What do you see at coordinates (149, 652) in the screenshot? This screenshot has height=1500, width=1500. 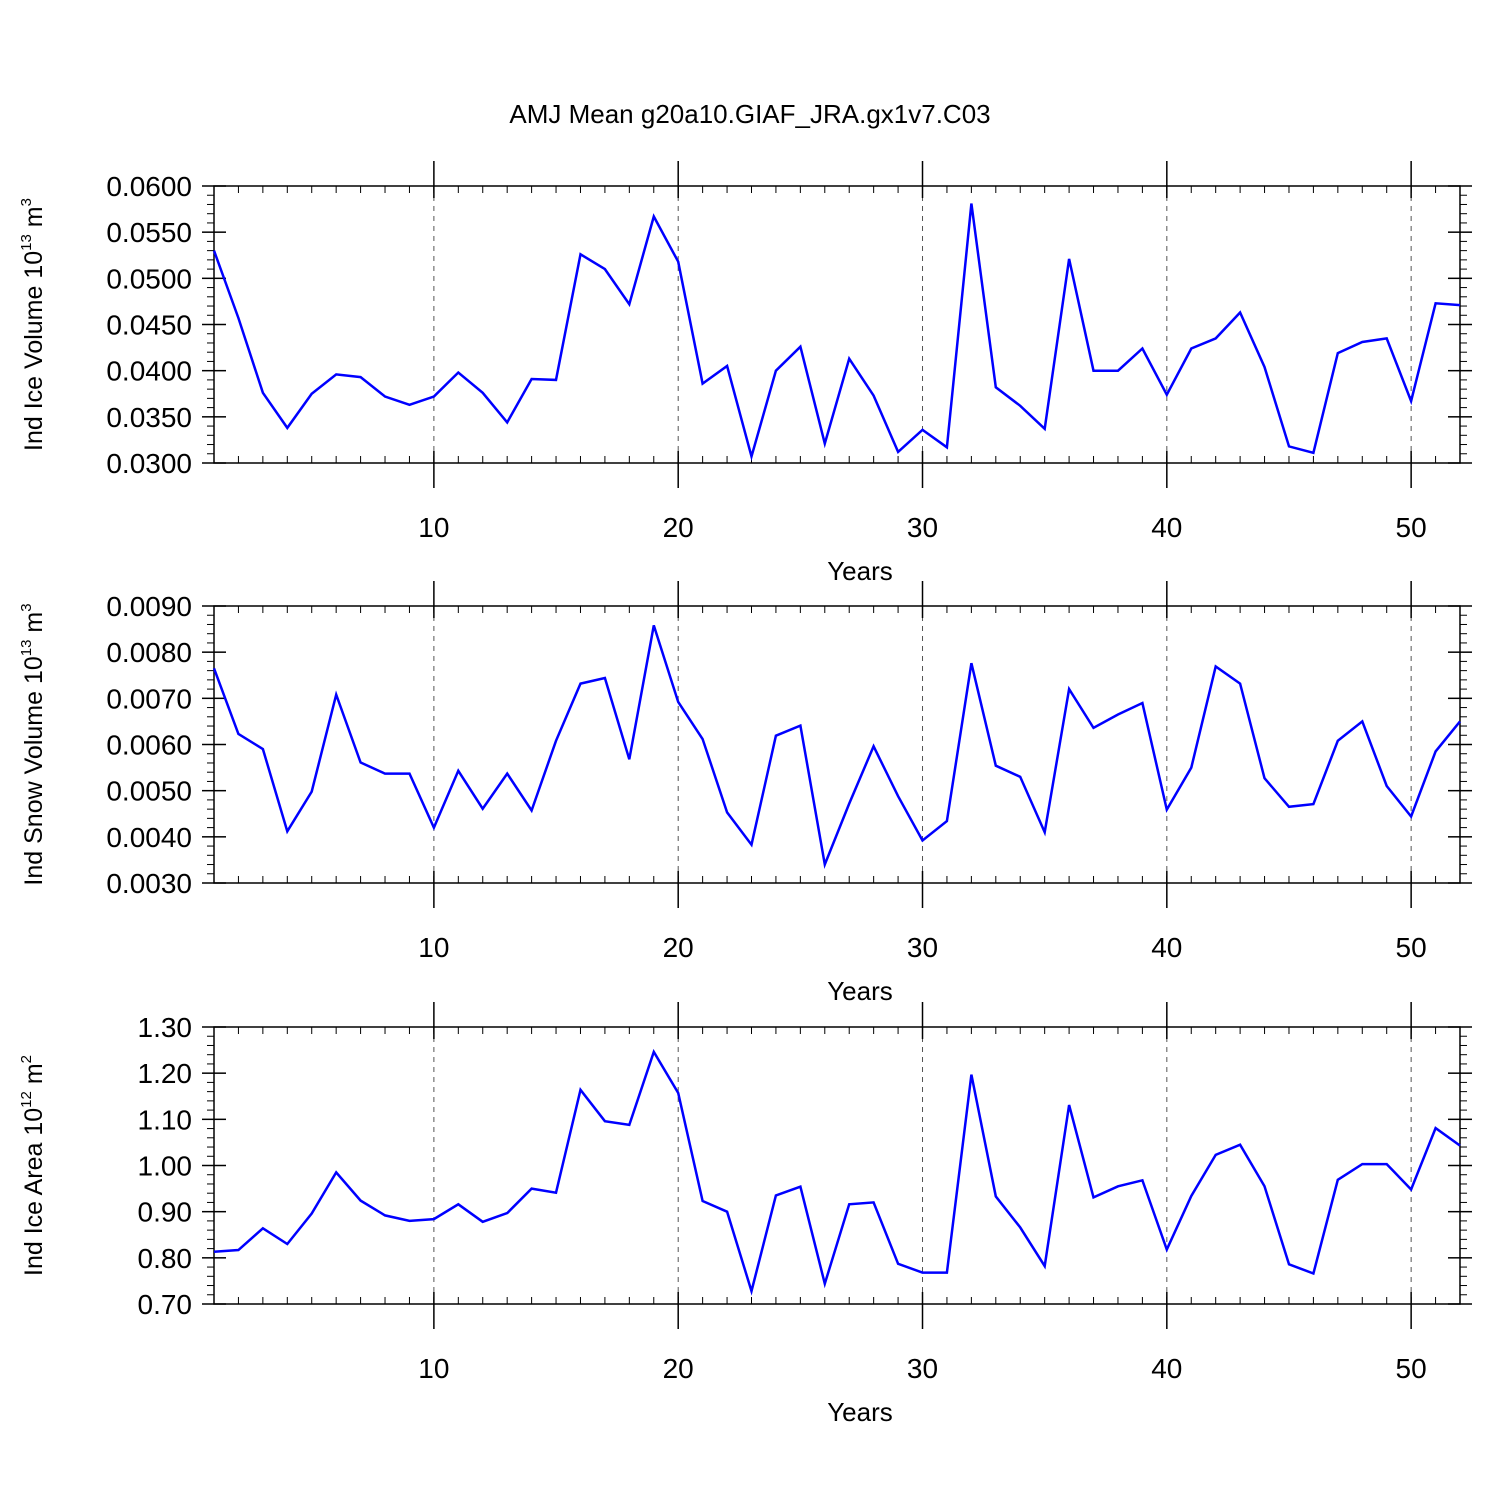 I see `y-tick-label: 0.0080` at bounding box center [149, 652].